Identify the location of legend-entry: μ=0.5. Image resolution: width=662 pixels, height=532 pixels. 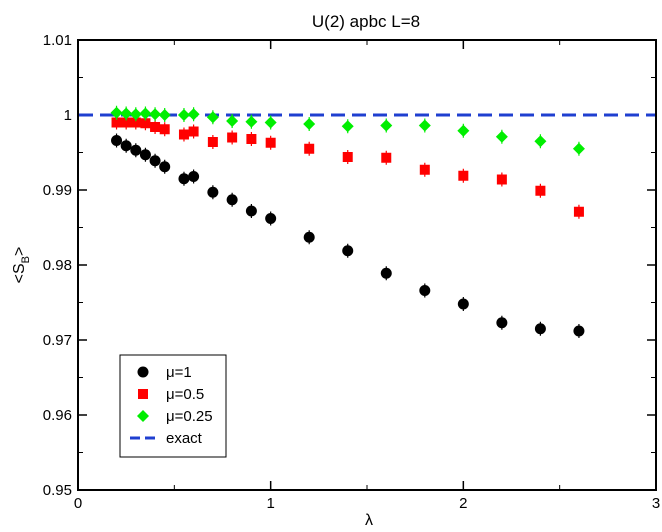
(171, 394).